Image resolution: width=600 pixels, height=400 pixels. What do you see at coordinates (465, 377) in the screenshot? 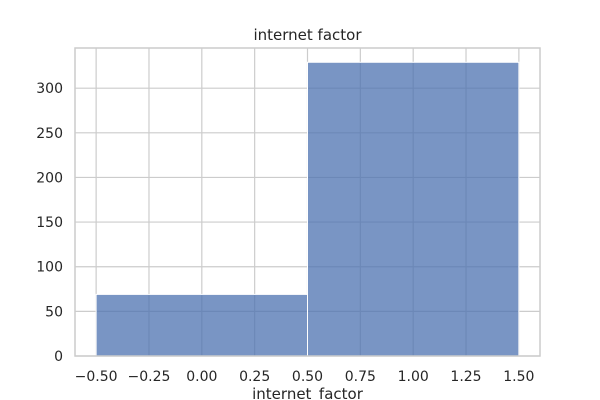
I see `x-tick-label: 1.25` at bounding box center [465, 377].